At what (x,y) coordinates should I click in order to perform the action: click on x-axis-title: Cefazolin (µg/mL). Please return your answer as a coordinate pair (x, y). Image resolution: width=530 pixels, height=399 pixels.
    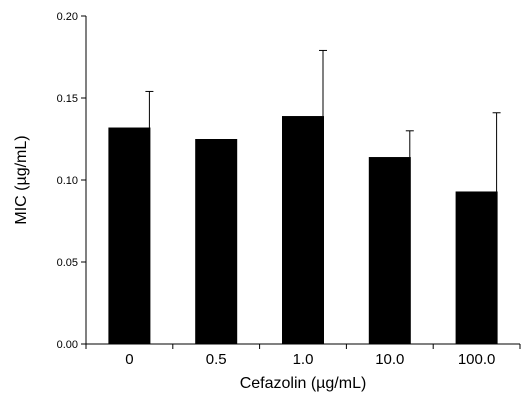
    Looking at the image, I should click on (303, 383).